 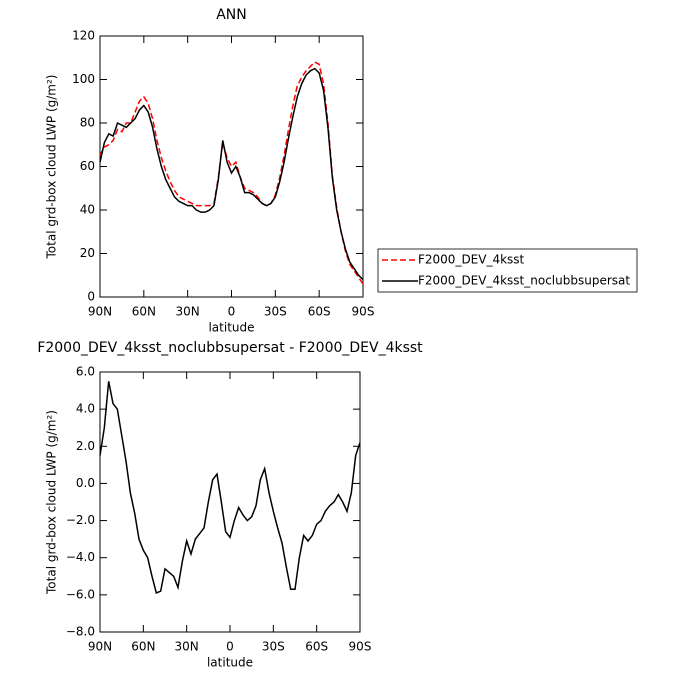 I want to click on y-tick-label: 0, so click(x=91, y=297).